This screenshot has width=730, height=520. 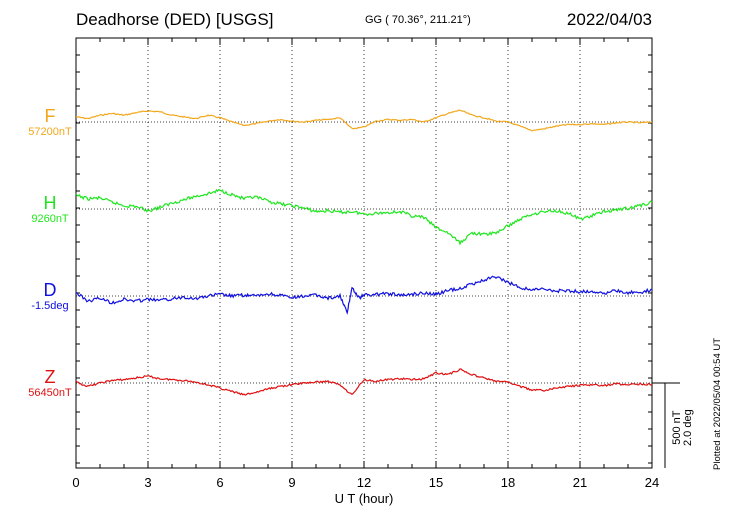 I want to click on x-tick-label: 18, so click(x=508, y=482).